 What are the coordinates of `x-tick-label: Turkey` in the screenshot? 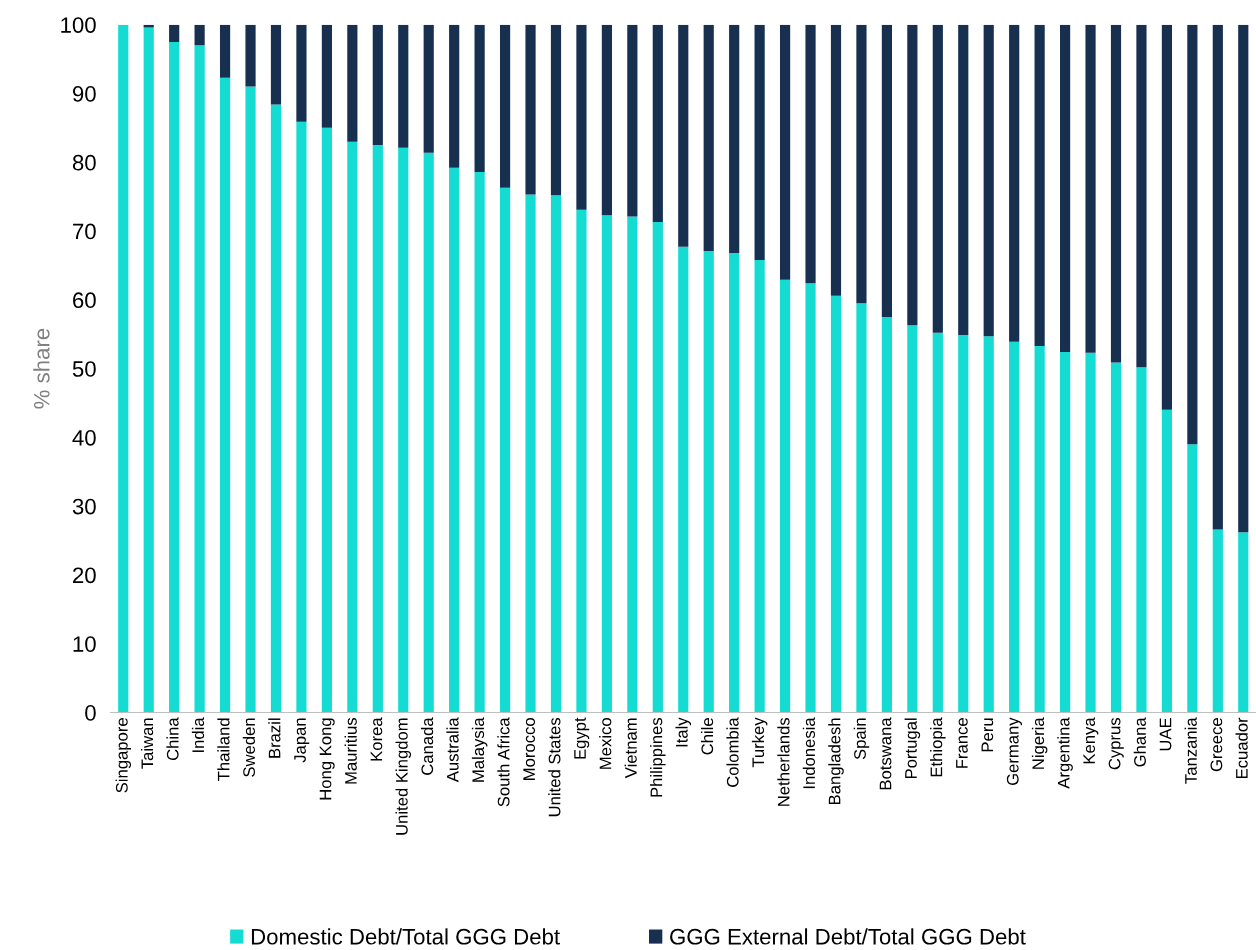 It's located at (759, 742).